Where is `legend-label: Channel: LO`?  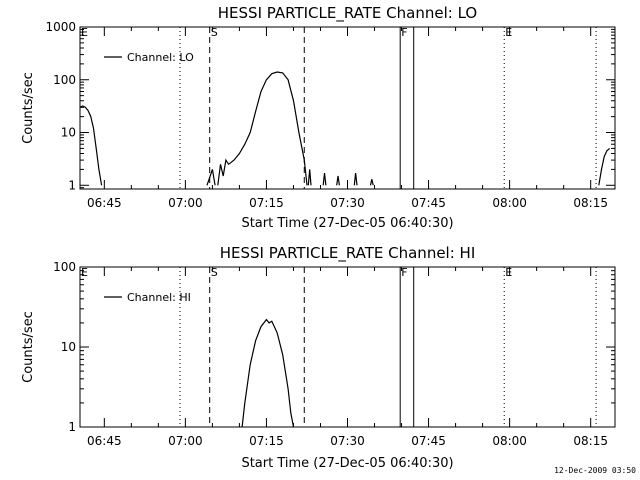 legend-label: Channel: LO is located at coordinates (160, 57).